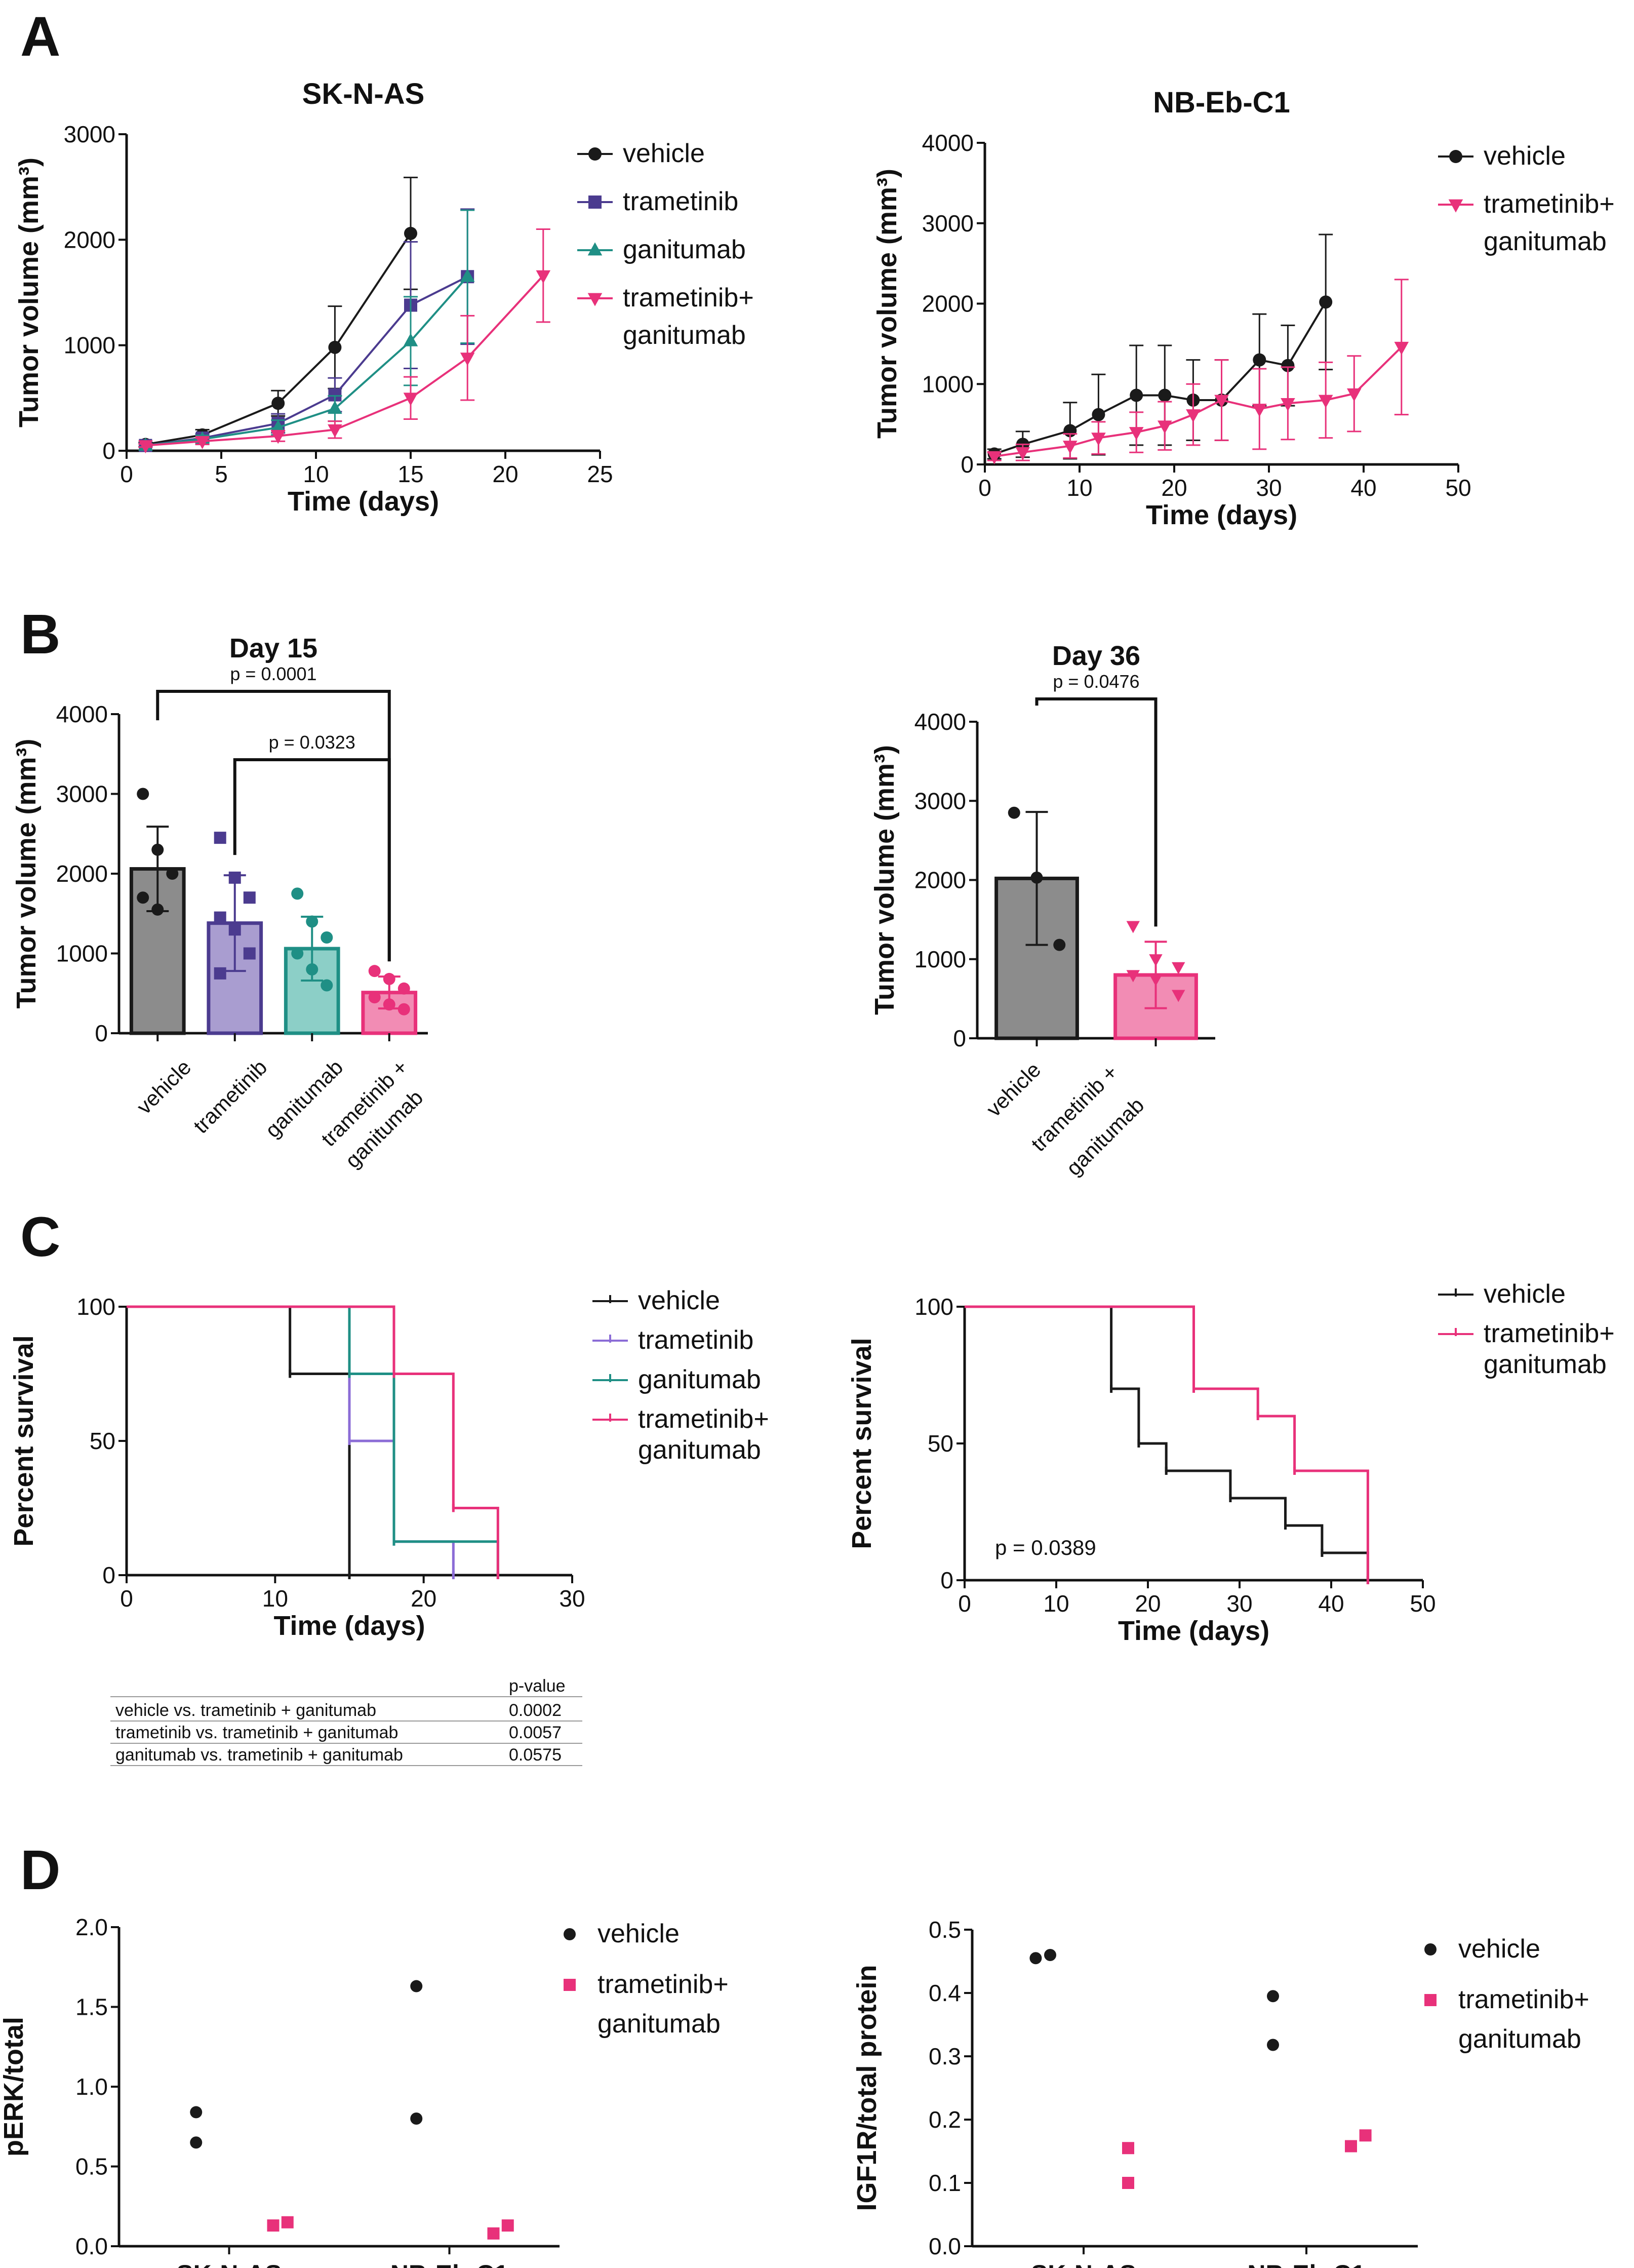 The image size is (1634, 2268). What do you see at coordinates (230, 1096) in the screenshot?
I see `category-label: trametinib` at bounding box center [230, 1096].